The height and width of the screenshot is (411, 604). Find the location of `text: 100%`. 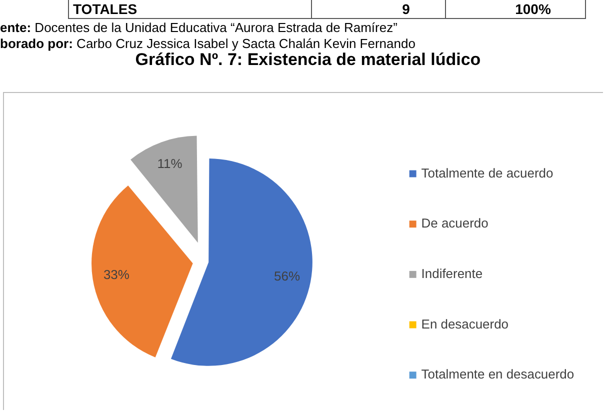

text: 100% is located at coordinates (533, 9).